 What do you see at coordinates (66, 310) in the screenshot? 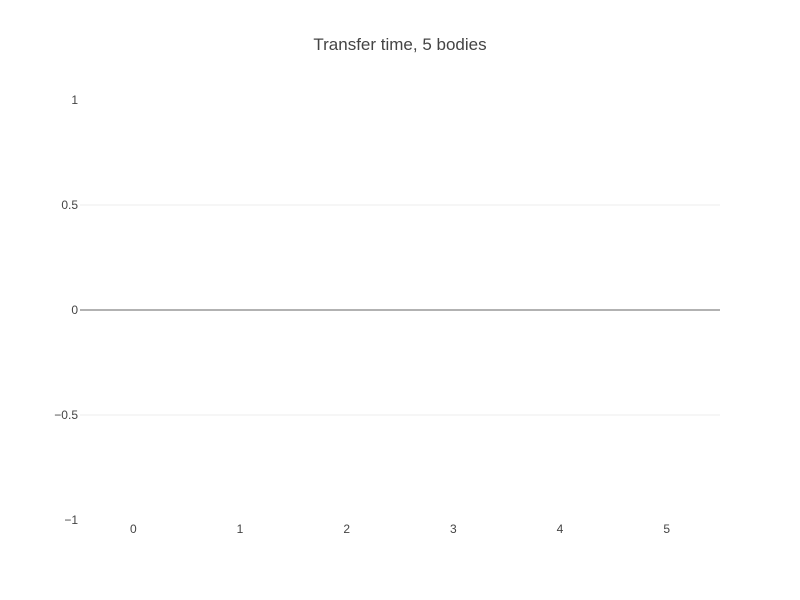
I see `y-axis-ticks: 1 0.5 0 −0.5 −1` at bounding box center [66, 310].